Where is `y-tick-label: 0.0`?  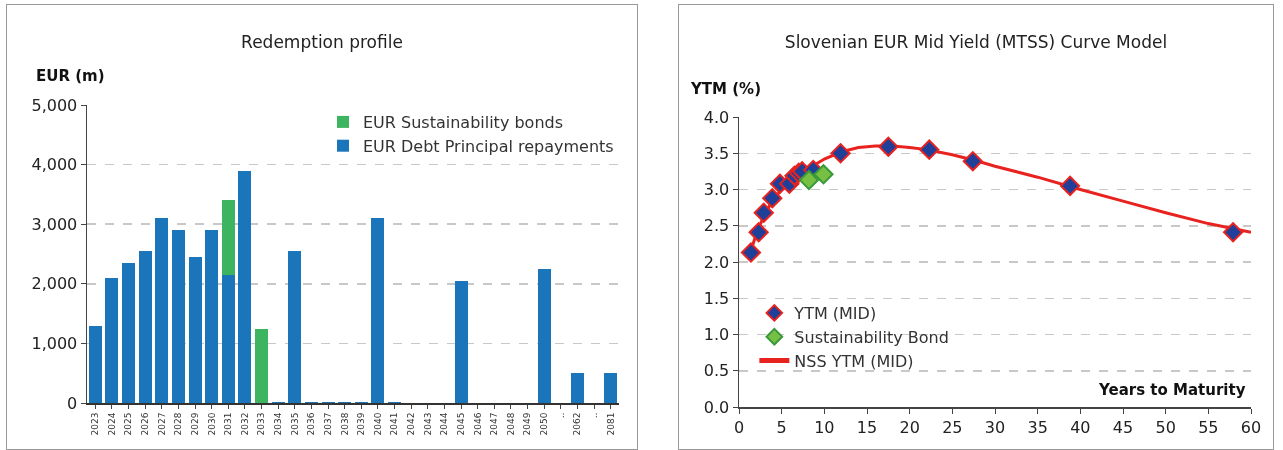
y-tick-label: 0.0 is located at coordinates (716, 407).